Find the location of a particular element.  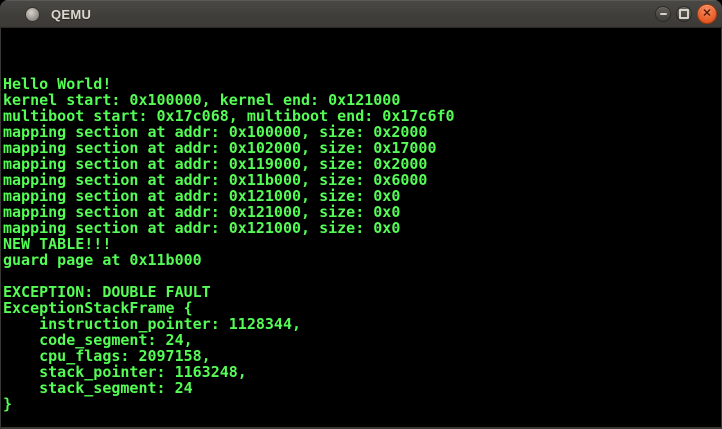

maximize-icon is located at coordinates (684, 14).